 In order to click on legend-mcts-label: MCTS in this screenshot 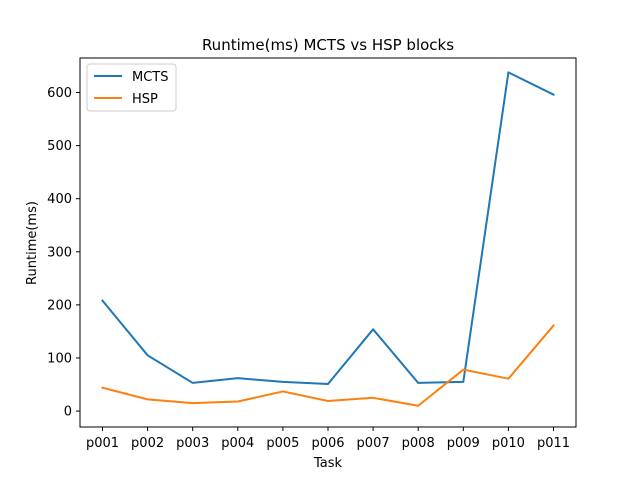, I will do `click(150, 77)`.